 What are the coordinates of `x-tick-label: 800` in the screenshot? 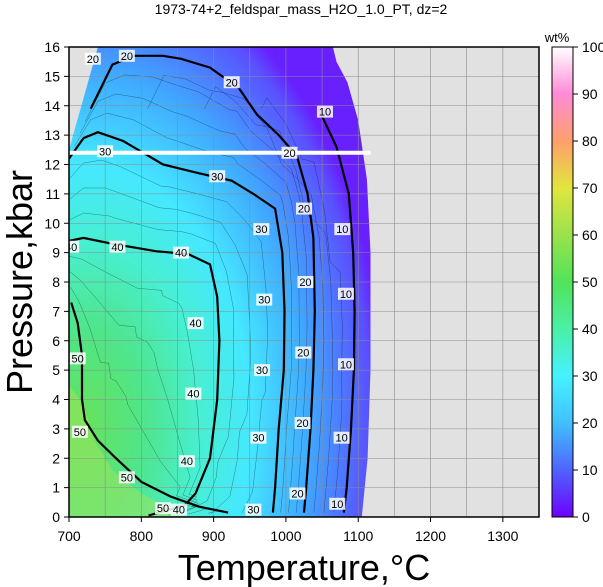 It's located at (142, 536).